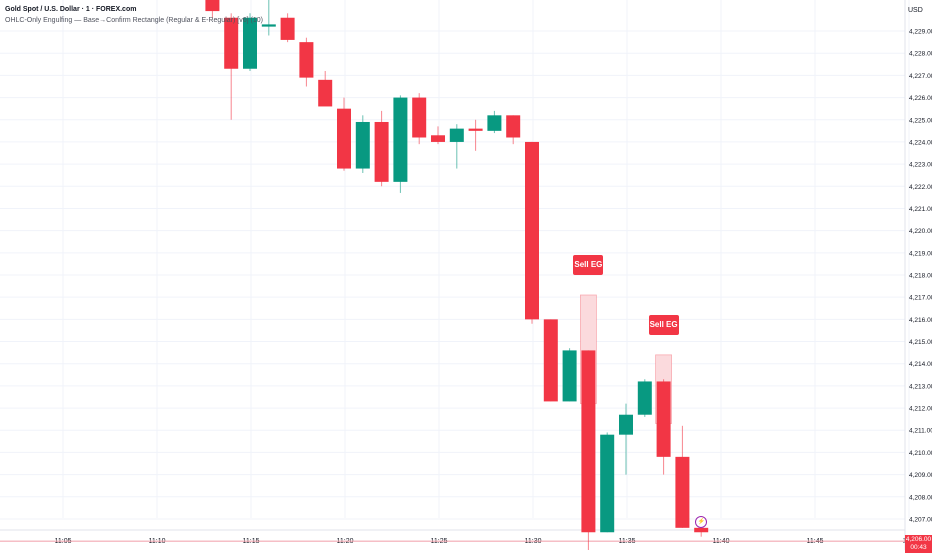 The width and height of the screenshot is (932, 553). Describe the element at coordinates (920, 386) in the screenshot. I see `y-tick-label: 4,213.00` at that location.